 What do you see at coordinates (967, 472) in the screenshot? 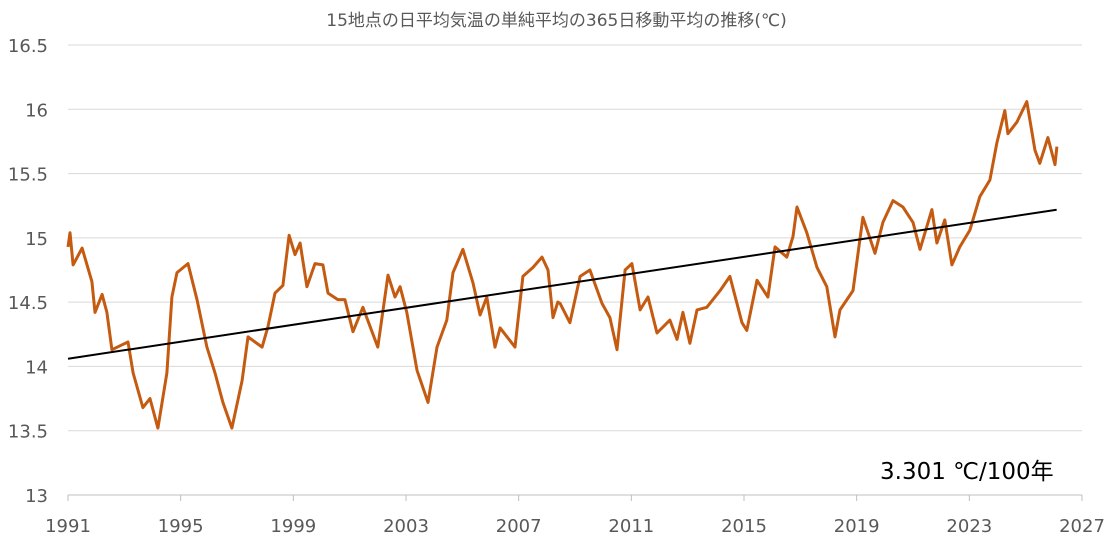
I see `trend-annotation: 3.301 ℃/100年` at bounding box center [967, 472].